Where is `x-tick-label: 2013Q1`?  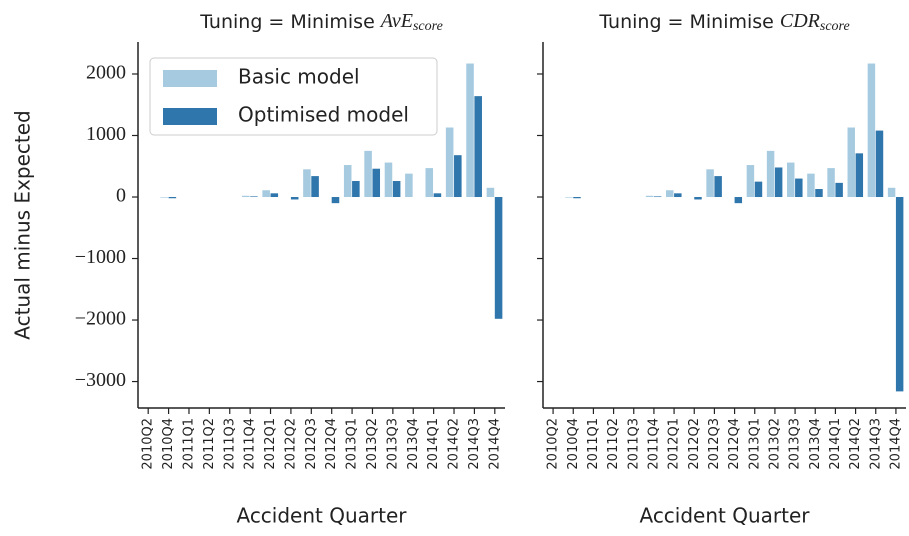 x-tick-label: 2013Q1 is located at coordinates (754, 444).